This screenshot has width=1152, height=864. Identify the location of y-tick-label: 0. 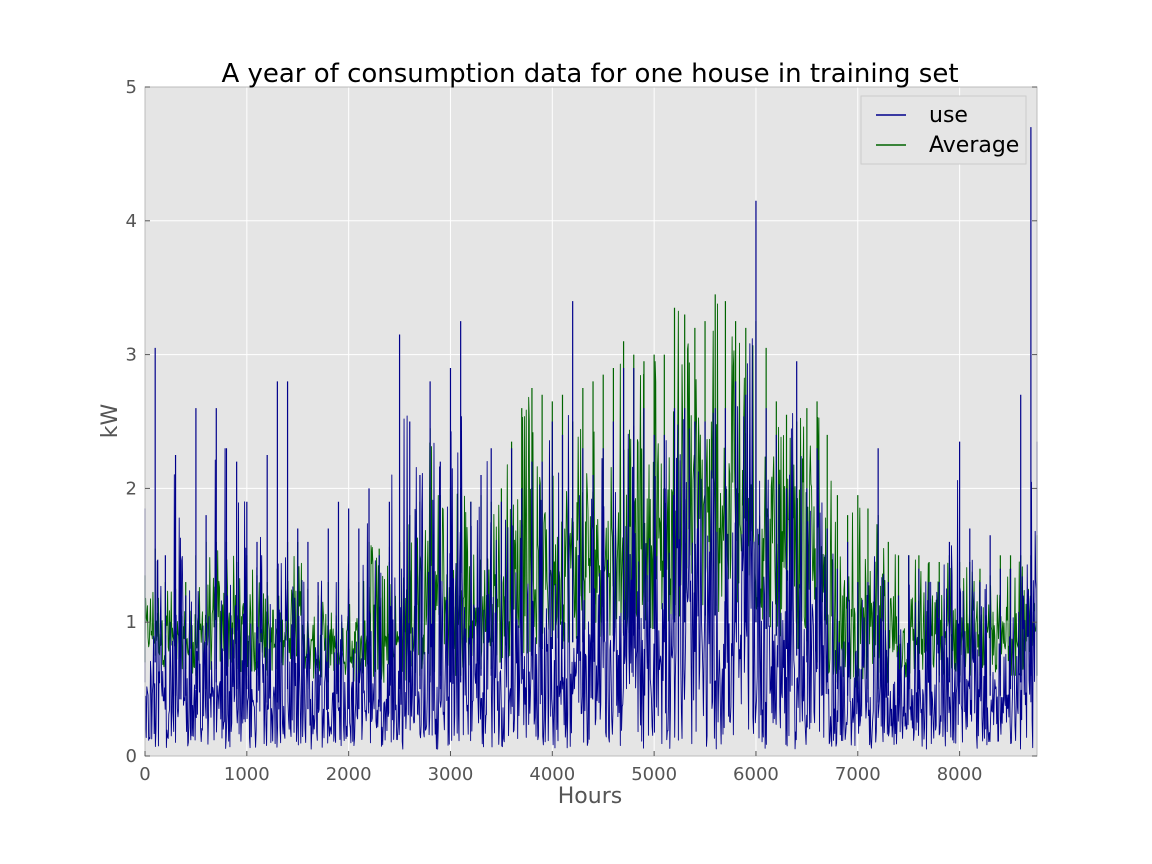
(131, 756).